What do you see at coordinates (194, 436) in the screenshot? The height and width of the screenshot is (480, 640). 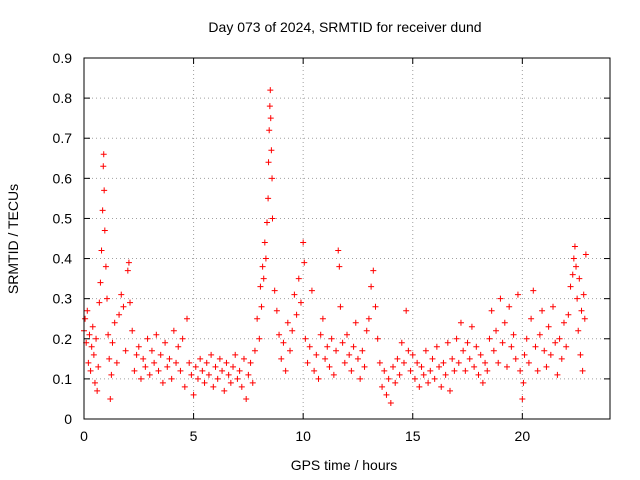 I see `x-tick-label: 5` at bounding box center [194, 436].